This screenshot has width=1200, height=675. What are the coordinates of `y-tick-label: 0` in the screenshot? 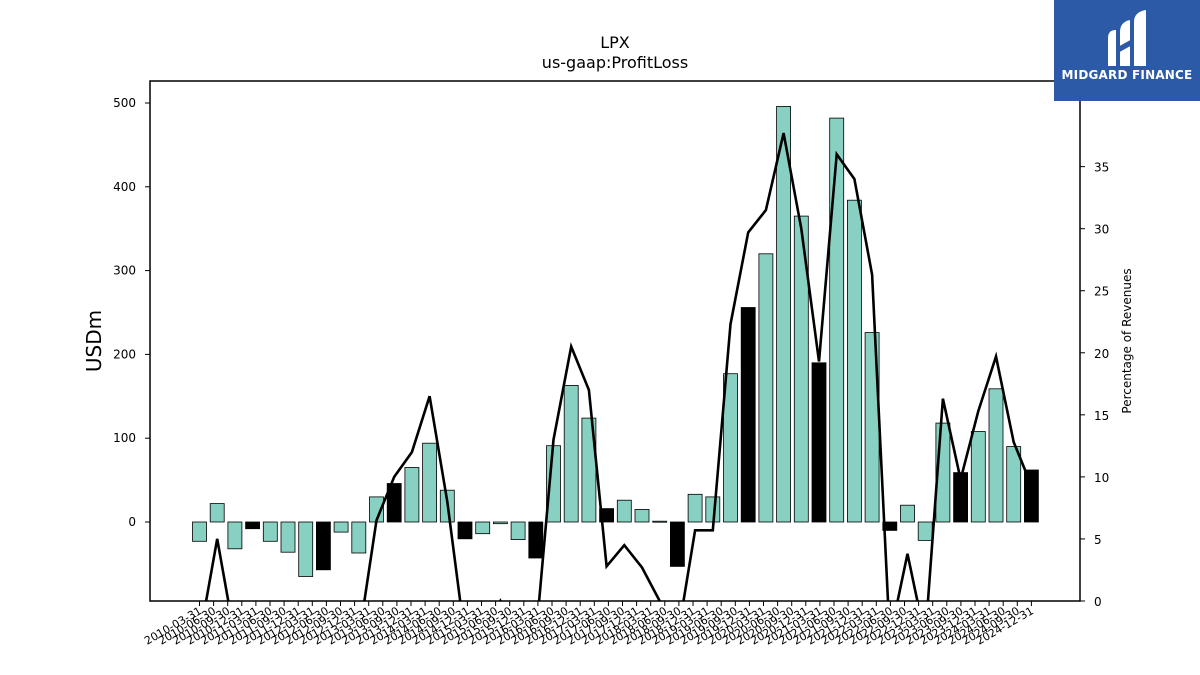 It's located at (132, 522).